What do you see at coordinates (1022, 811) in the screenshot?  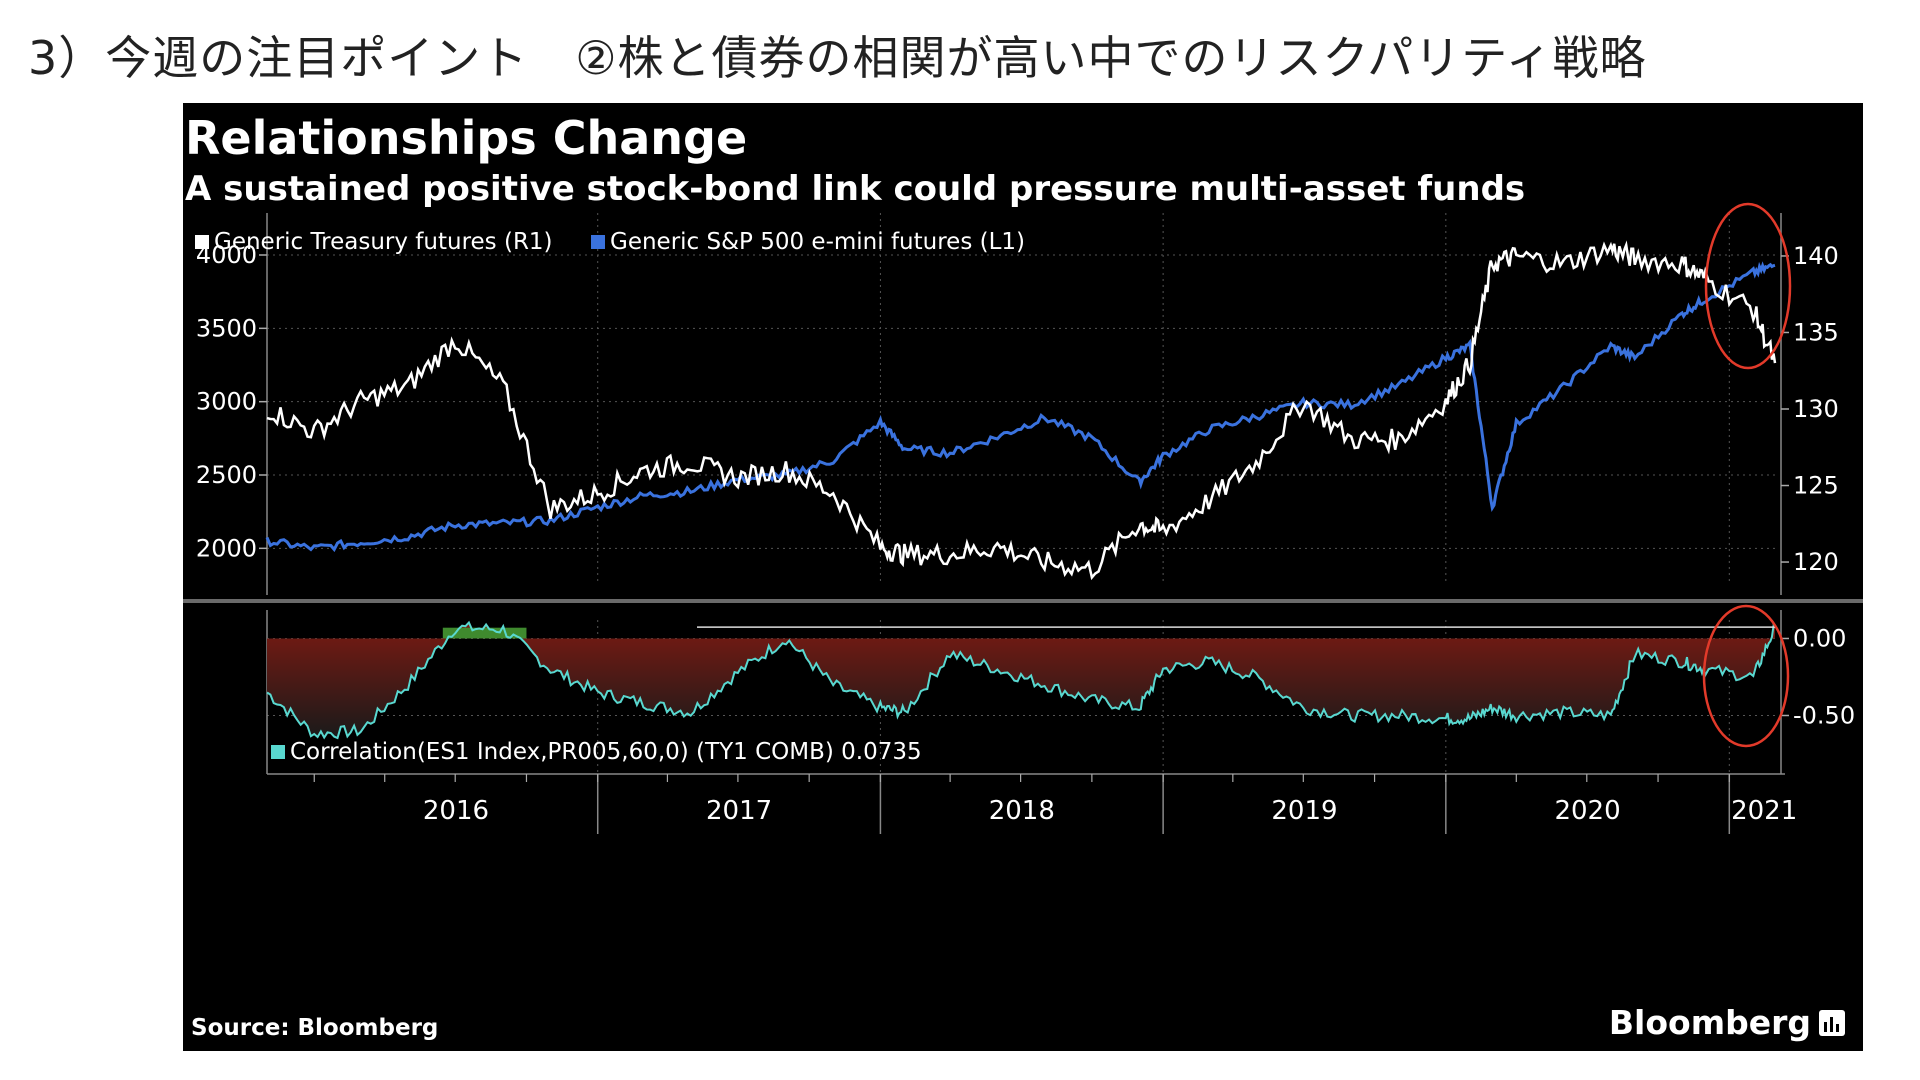 I see `x-tick-label: 2018` at bounding box center [1022, 811].